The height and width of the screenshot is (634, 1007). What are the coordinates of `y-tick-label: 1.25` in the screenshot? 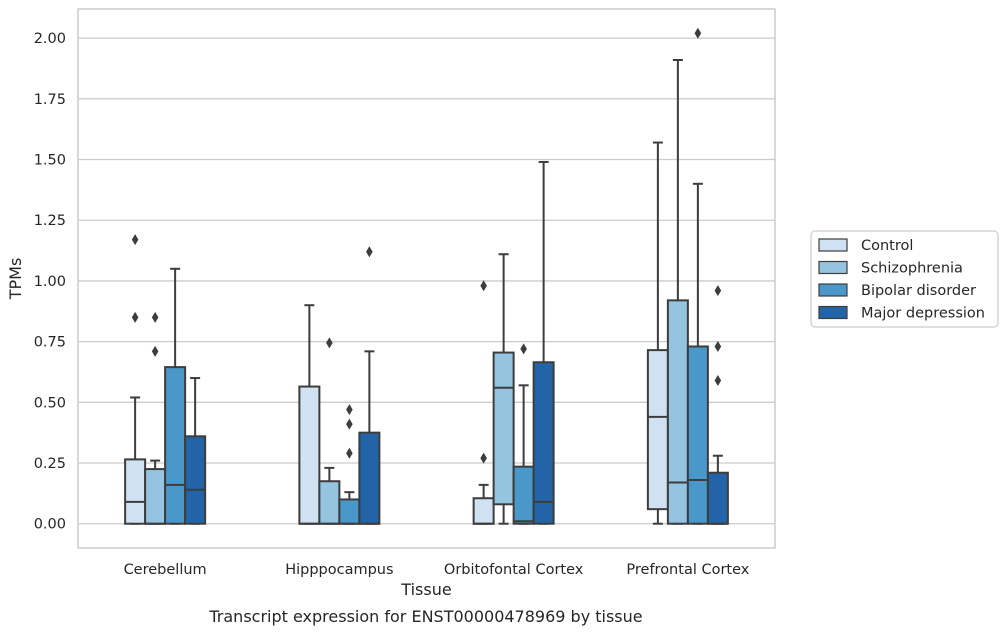 It's located at (50, 221).